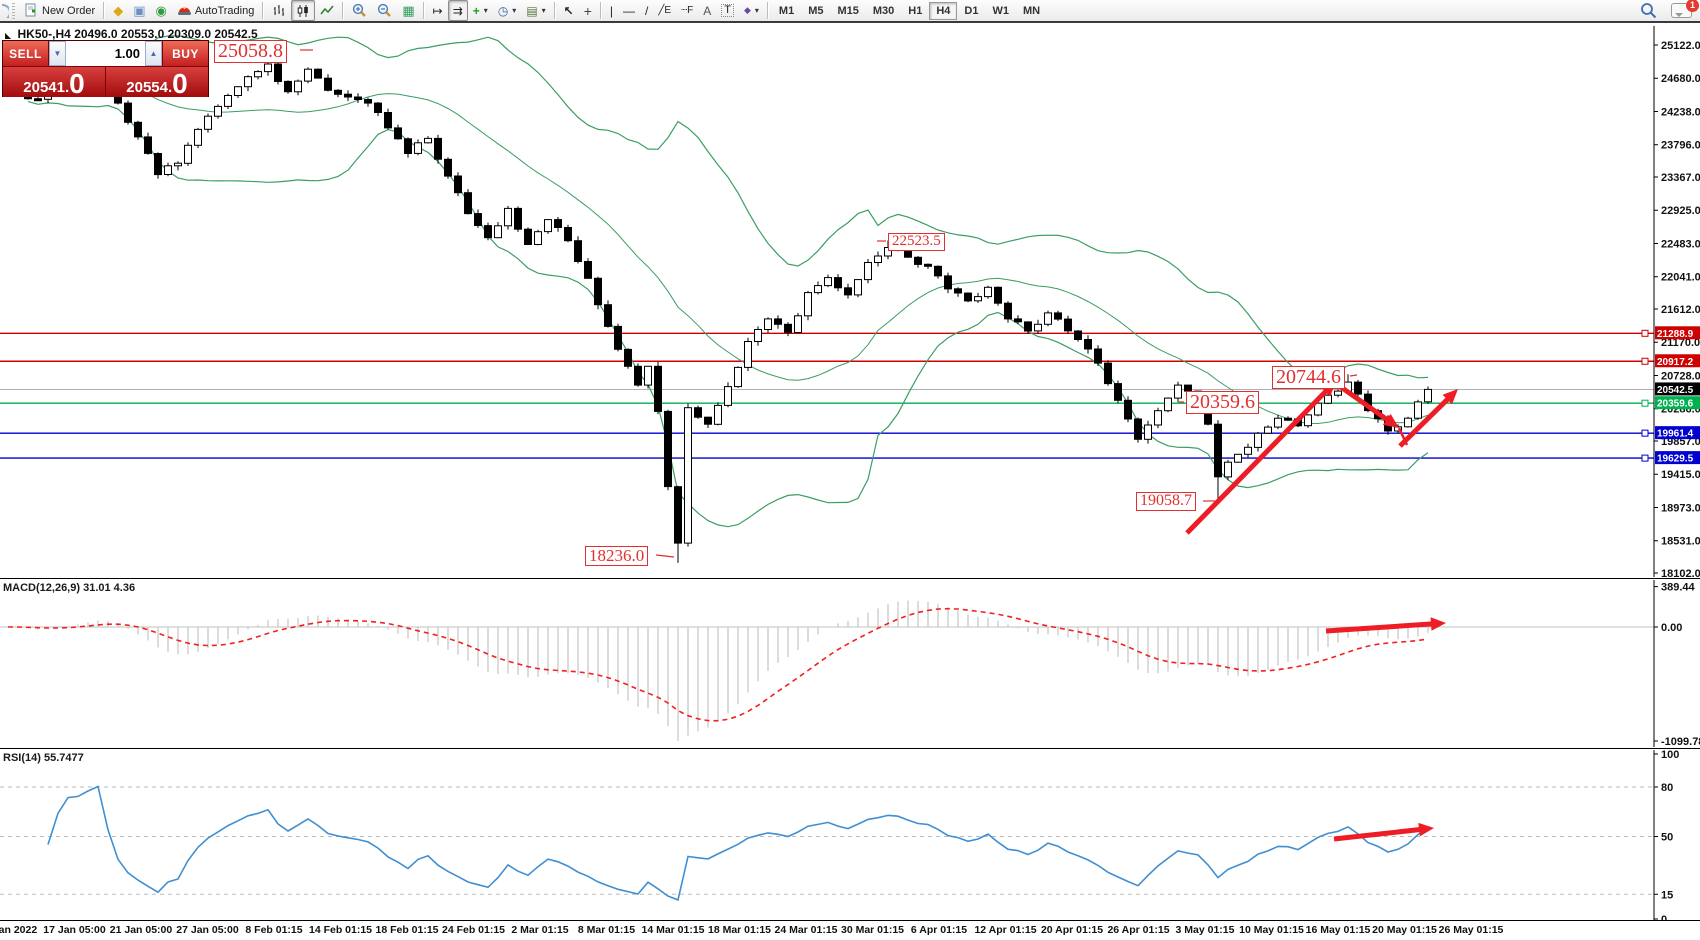 This screenshot has height=940, width=1700. Describe the element at coordinates (180, 84) in the screenshot. I see `buy-price-big-digit: 0` at that location.